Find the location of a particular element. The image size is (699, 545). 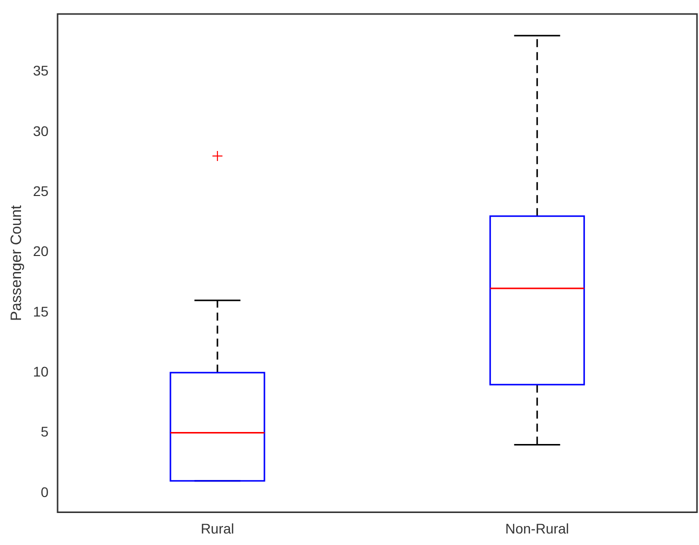

y-axis-title: Passenger Count is located at coordinates (17, 263).